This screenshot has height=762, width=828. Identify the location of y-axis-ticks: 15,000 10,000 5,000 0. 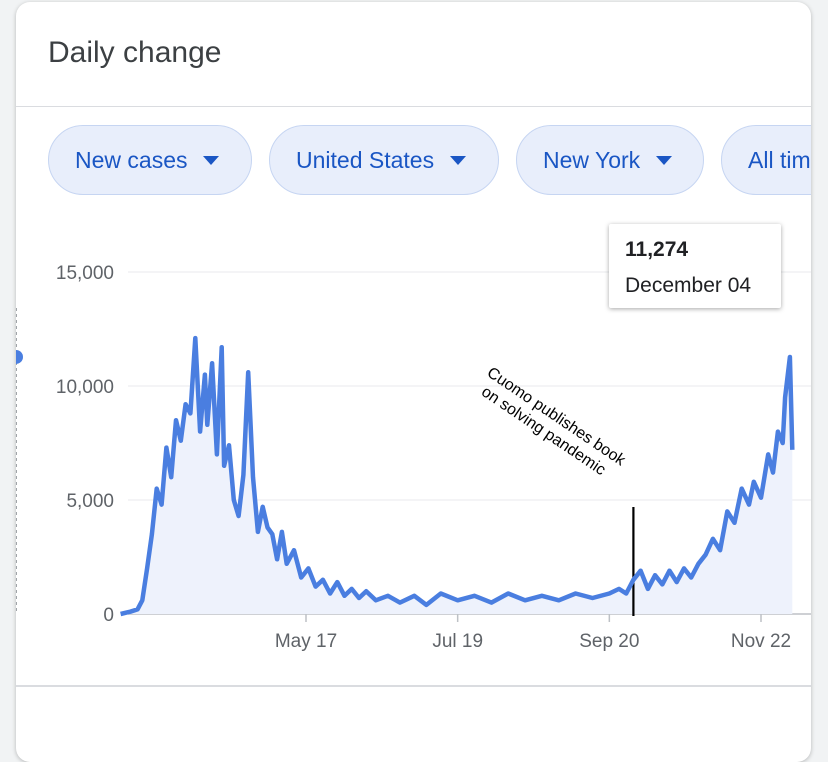
(85, 444).